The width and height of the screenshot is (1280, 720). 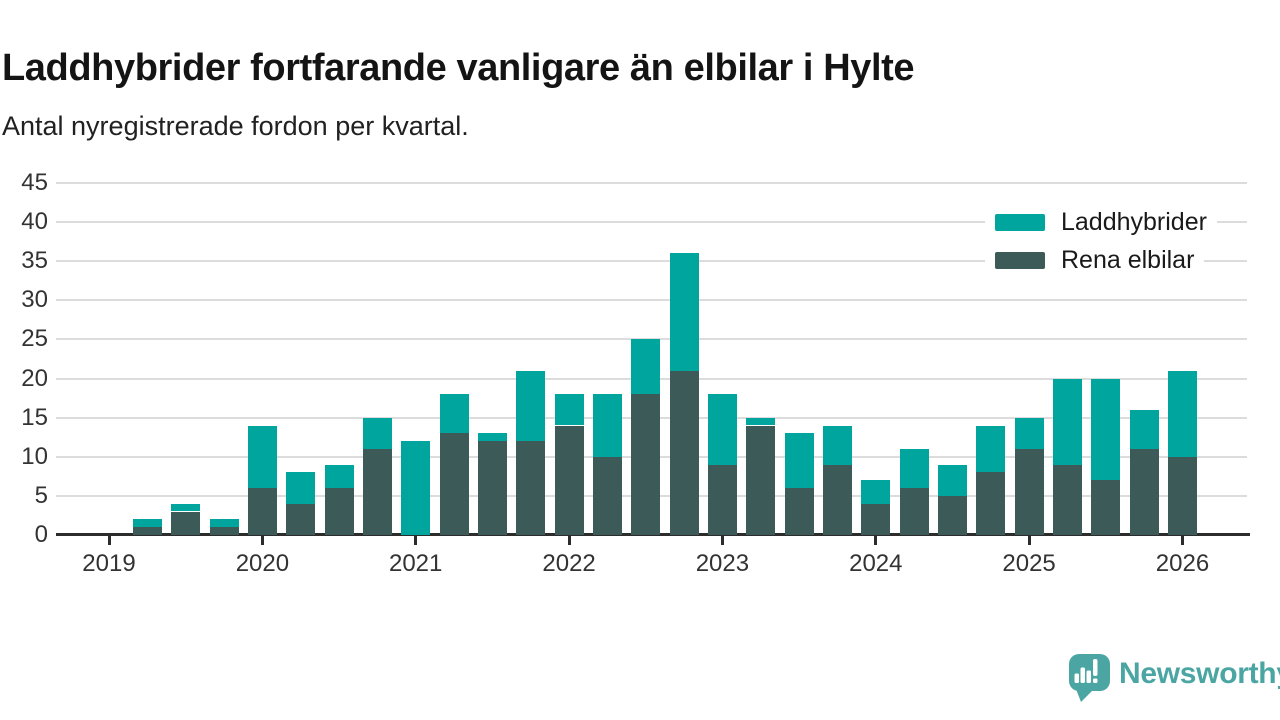 What do you see at coordinates (1144, 429) in the screenshot?
I see `bar-segment-laddhybrider-2025-K4` at bounding box center [1144, 429].